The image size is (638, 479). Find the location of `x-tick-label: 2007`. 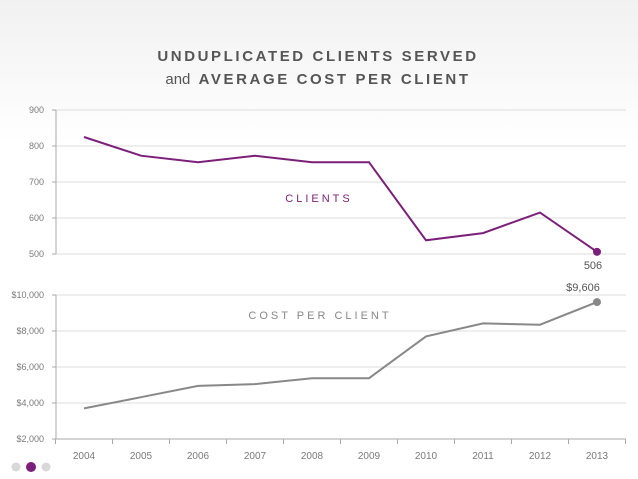

x-tick-label: 2007 is located at coordinates (255, 456).